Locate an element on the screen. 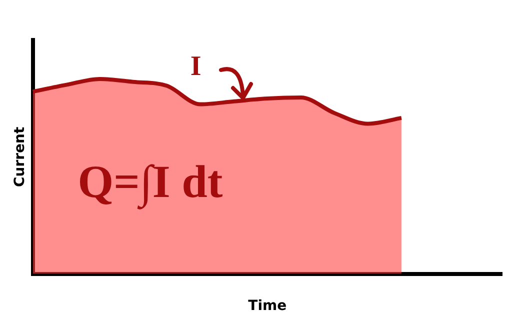 This screenshot has width=517, height=327. annotation: I is located at coordinates (196, 66).